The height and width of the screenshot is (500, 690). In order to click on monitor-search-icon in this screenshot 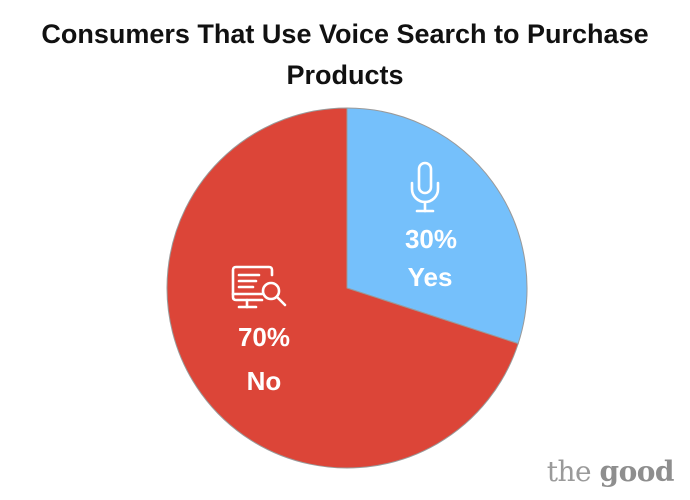, I will do `click(259, 287)`.